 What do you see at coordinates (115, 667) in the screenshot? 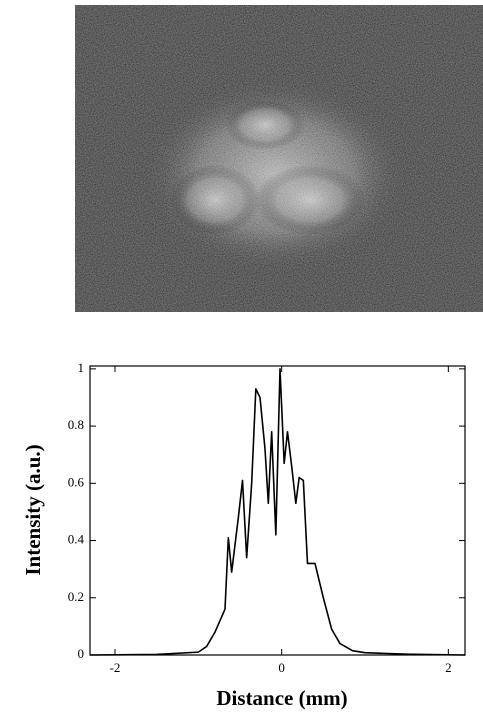
I see `x-tick-label: -2` at bounding box center [115, 667].